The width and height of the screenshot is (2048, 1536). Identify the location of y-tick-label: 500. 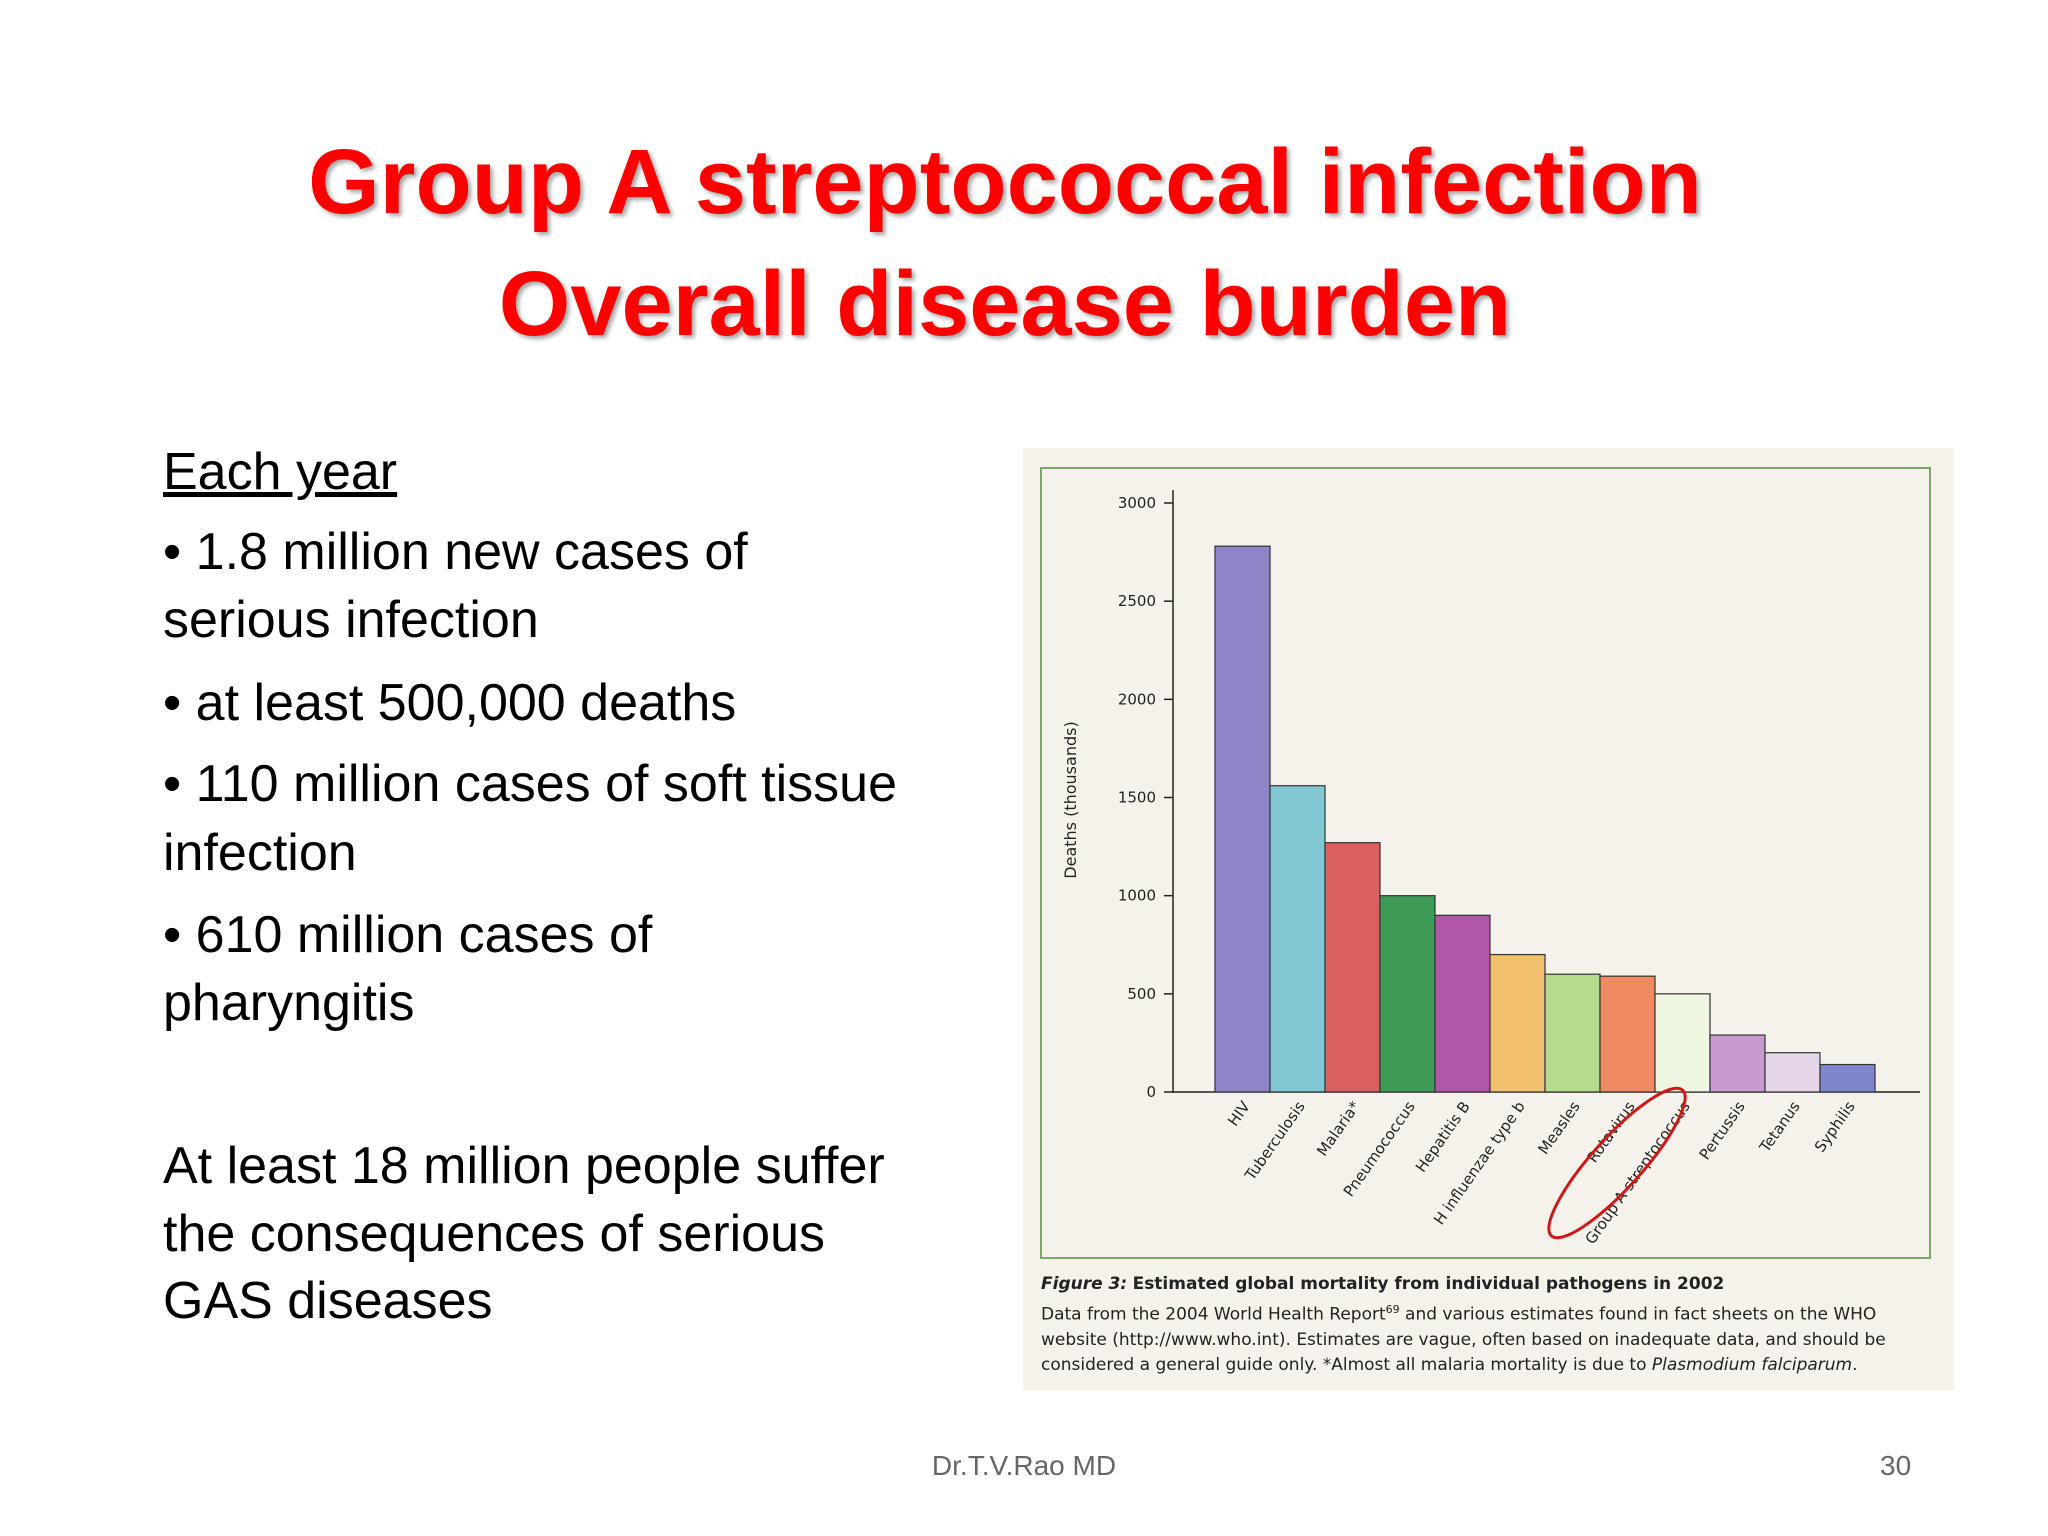
(1141, 994).